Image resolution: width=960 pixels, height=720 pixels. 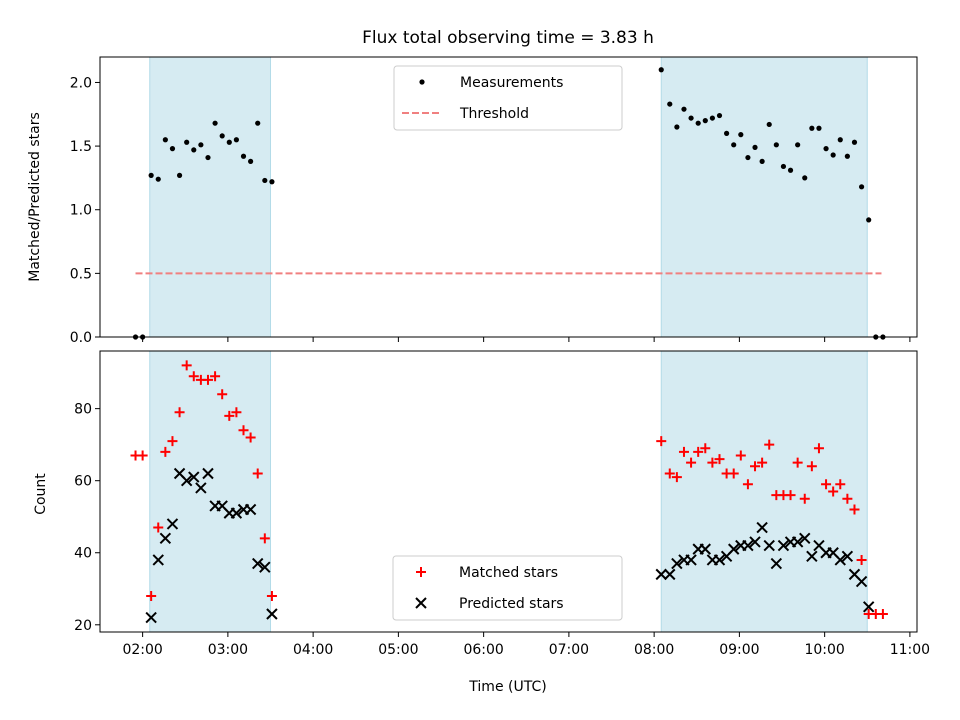 I want to click on legend-plus-icon, so click(x=421, y=572).